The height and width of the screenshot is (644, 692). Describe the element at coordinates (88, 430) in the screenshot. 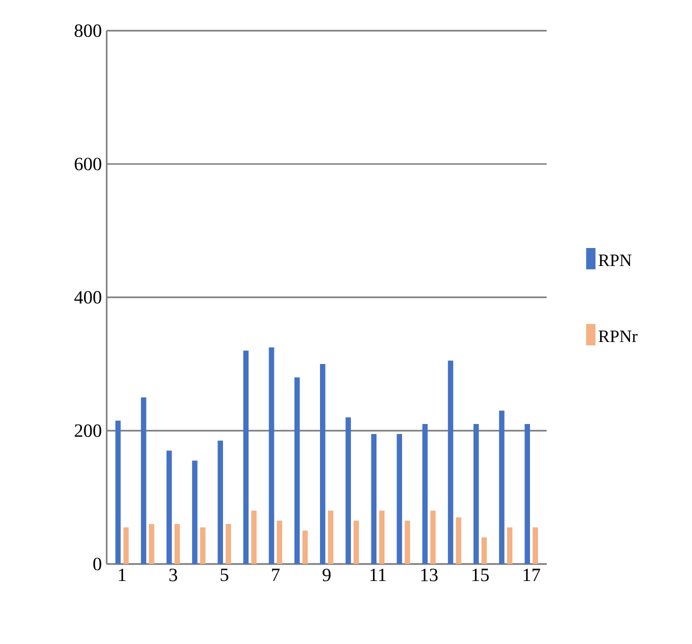

I see `y-tick-label: 200` at that location.